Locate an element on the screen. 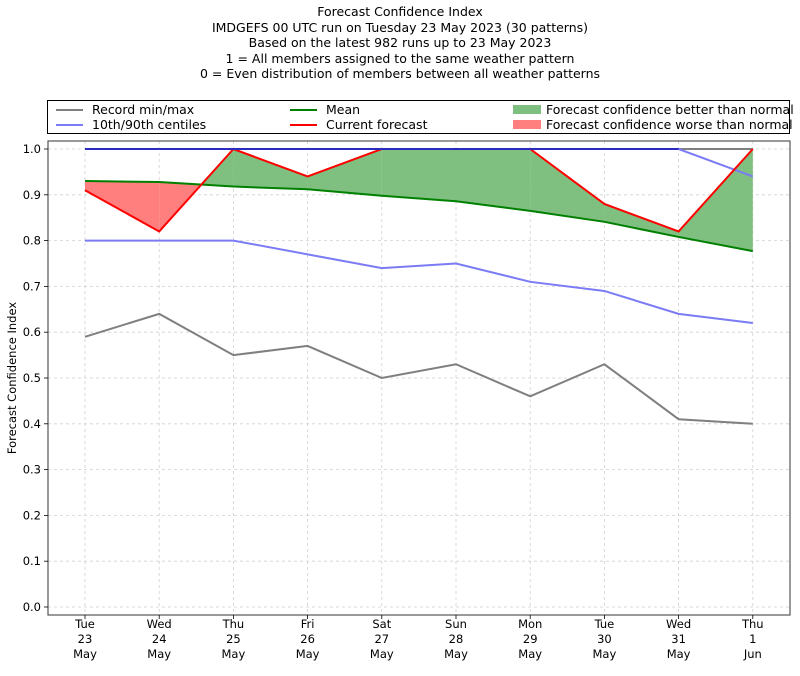  x-tick-label: 28 is located at coordinates (456, 639).